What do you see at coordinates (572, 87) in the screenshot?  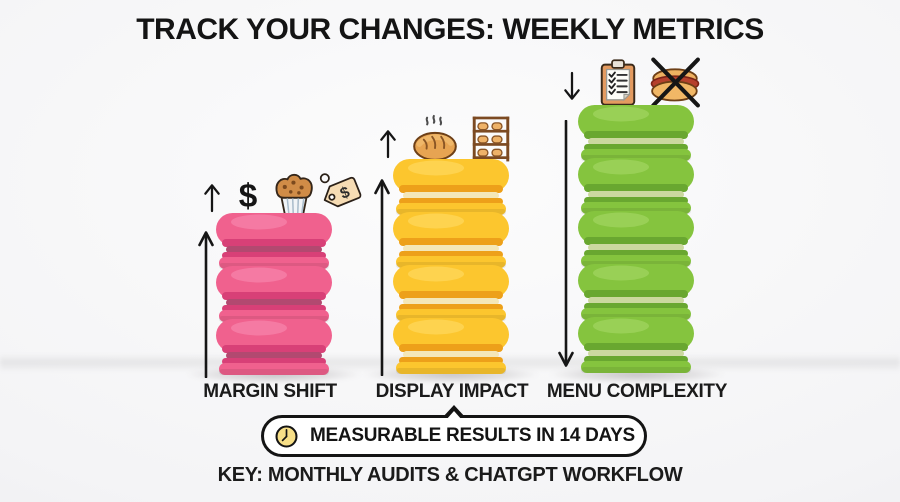 I see `arrow-down-icon` at bounding box center [572, 87].